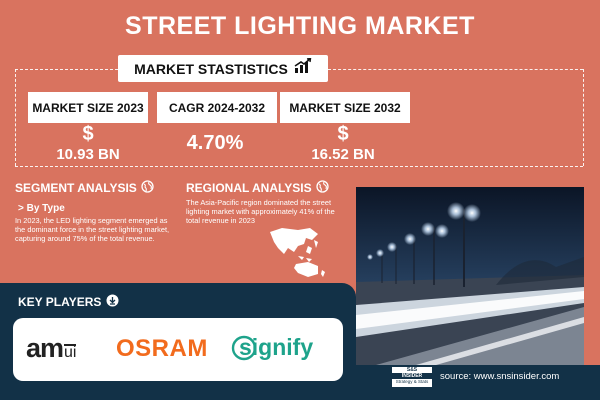  I want to click on sns-insider-logo: S&S INSIDER Strategy & Stats, so click(412, 377).